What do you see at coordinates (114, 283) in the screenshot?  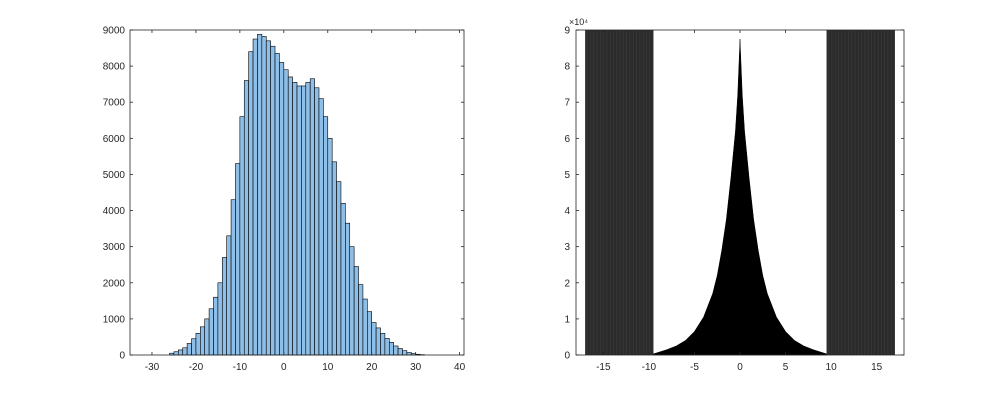 I see `y-tick-label: 2000` at bounding box center [114, 283].